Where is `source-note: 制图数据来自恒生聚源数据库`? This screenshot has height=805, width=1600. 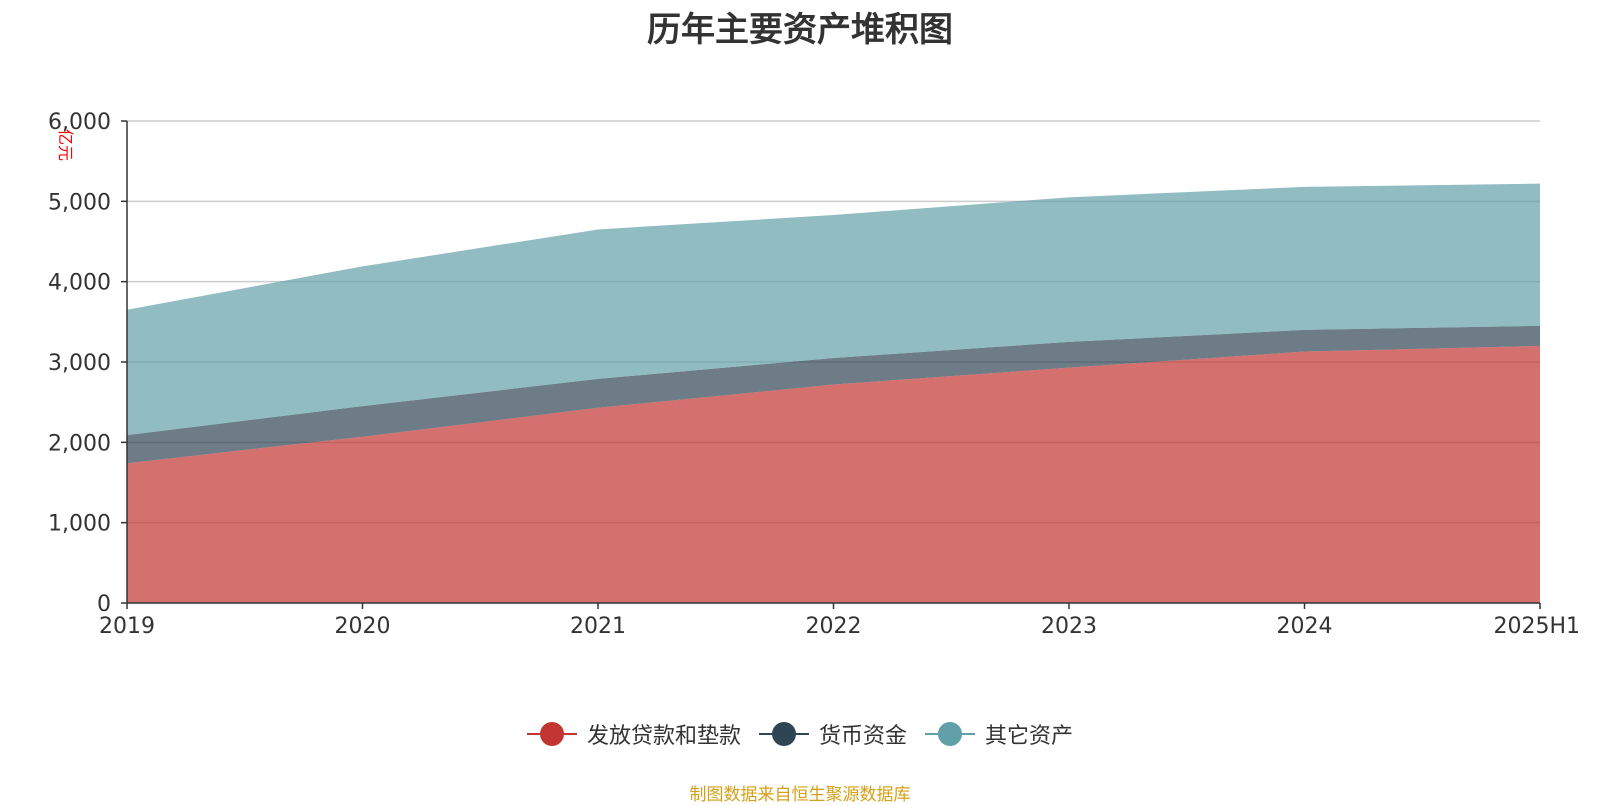
source-note: 制图数据来自恒生聚源数据库 is located at coordinates (800, 795).